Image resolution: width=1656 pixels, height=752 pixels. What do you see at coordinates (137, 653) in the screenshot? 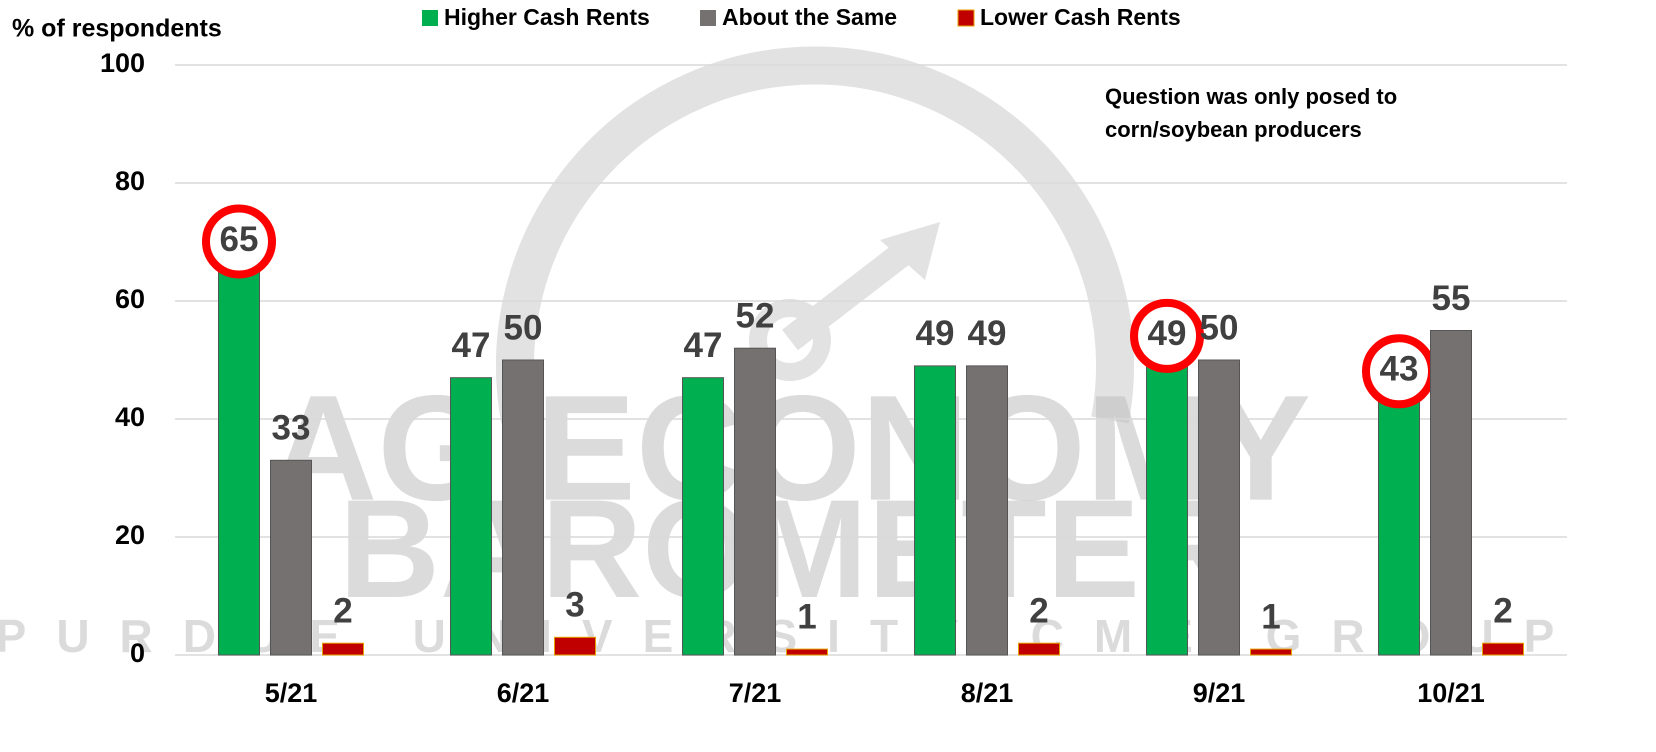
I see `y-tick-label: 0` at bounding box center [137, 653].